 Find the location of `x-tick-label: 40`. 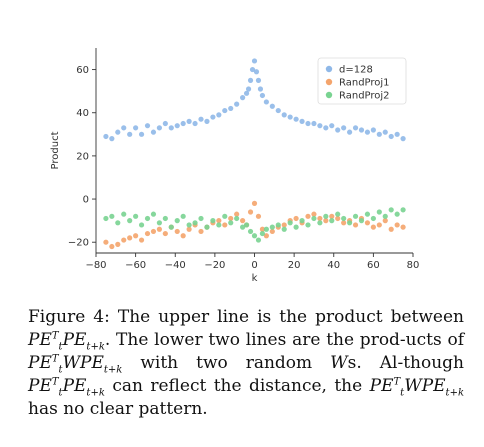

x-tick-label: 40 is located at coordinates (333, 265).